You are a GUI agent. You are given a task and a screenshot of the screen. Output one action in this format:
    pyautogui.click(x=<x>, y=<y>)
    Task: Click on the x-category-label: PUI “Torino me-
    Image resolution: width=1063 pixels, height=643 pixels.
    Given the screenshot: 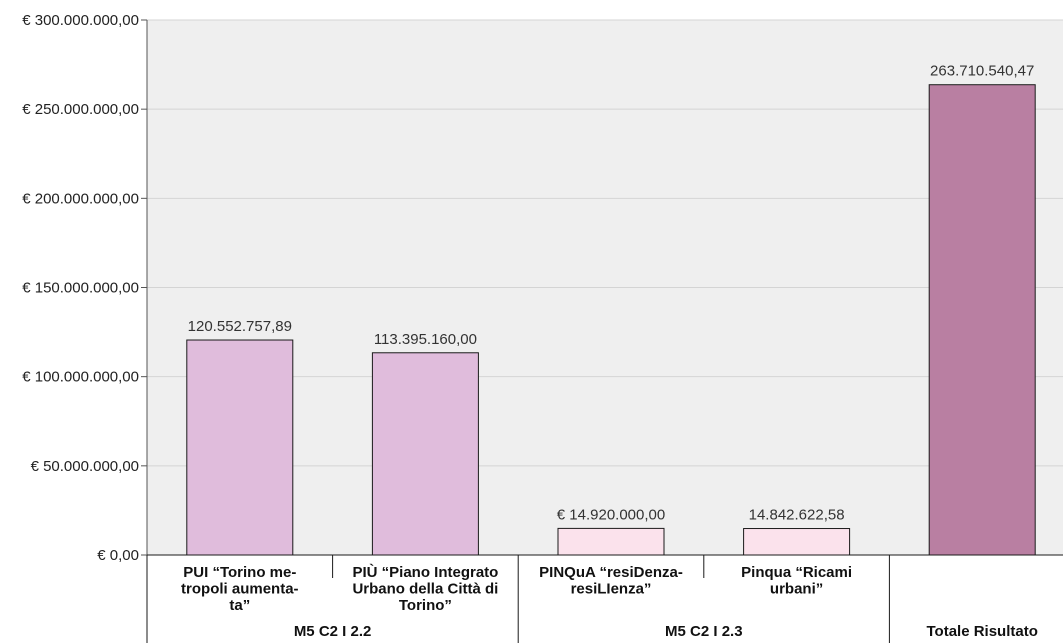 What is the action you would take?
    pyautogui.click(x=239, y=572)
    